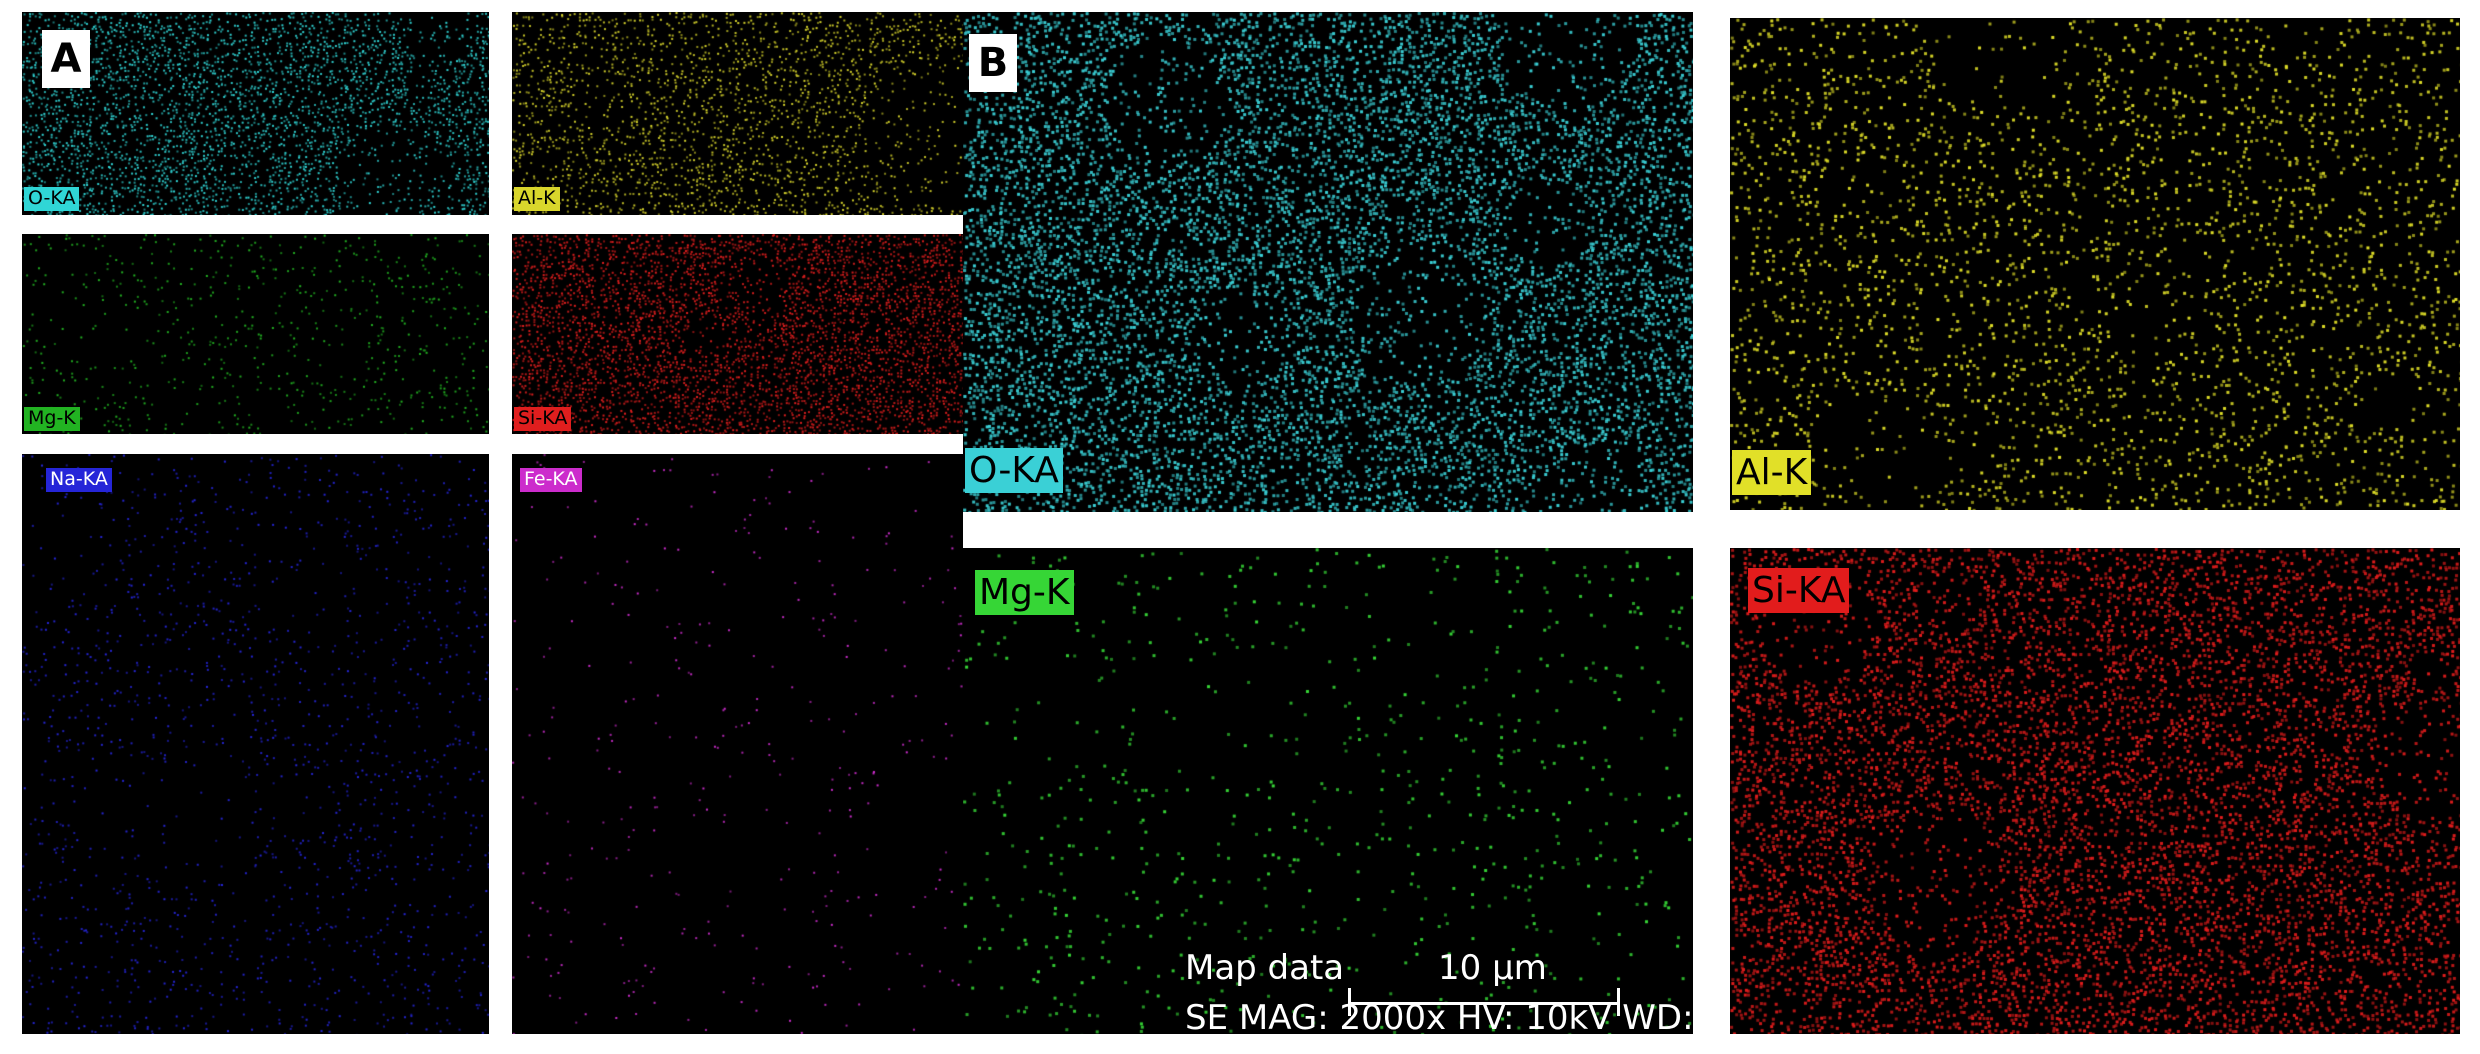  What do you see at coordinates (1014, 471) in the screenshot?
I see `panel-b-label-o: O-KA` at bounding box center [1014, 471].